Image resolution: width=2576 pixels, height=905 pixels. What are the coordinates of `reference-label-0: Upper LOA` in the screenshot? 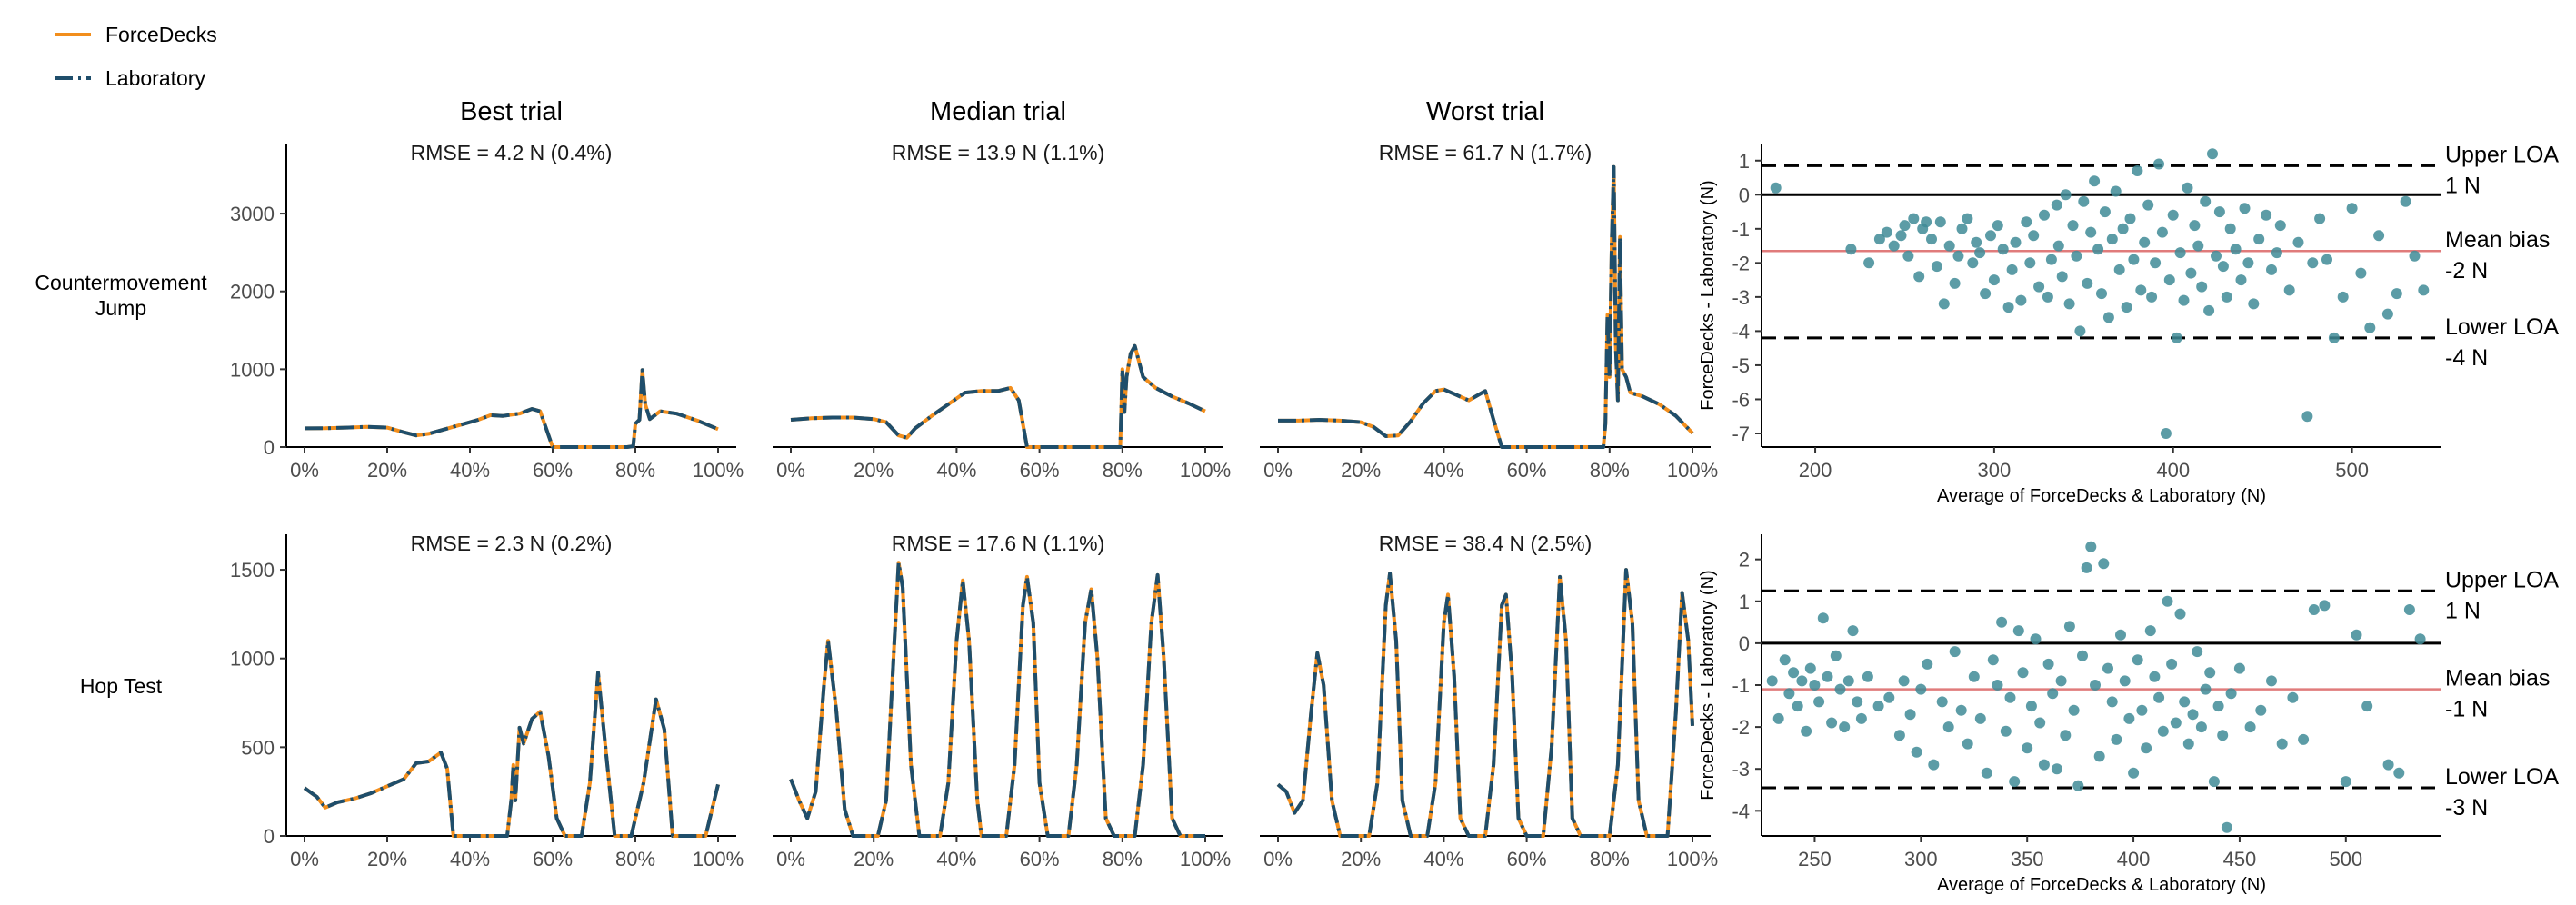 It's located at (2502, 579).